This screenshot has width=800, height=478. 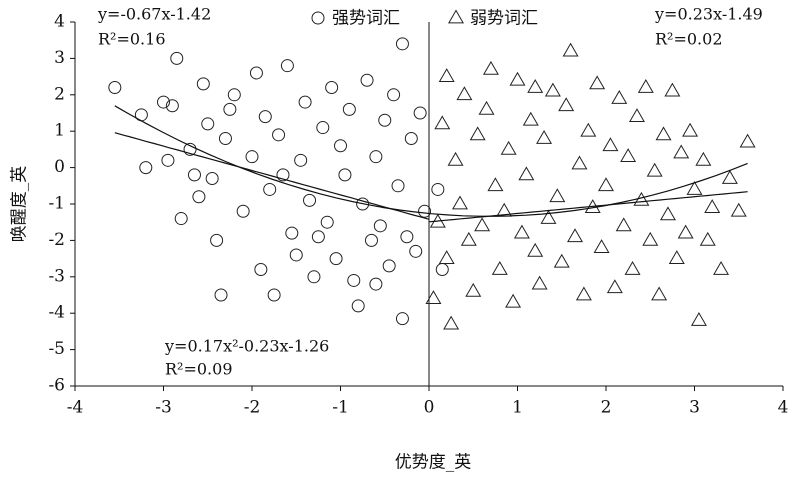 I want to click on y-tick-label: -5, so click(x=56, y=349).